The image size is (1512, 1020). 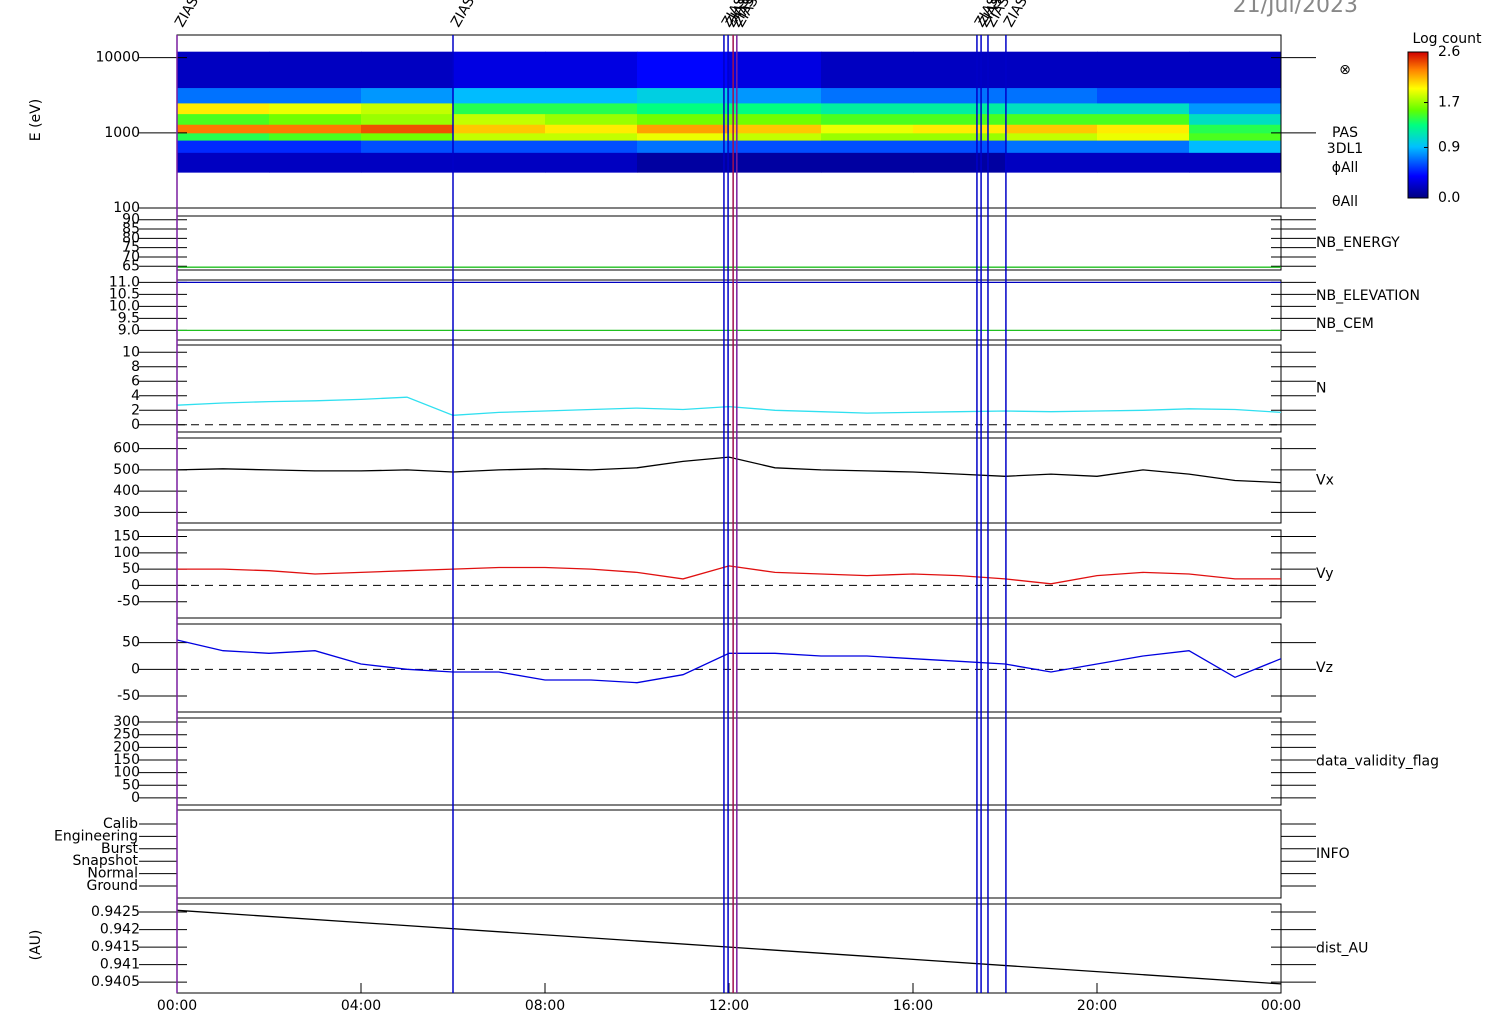 I want to click on colorbar-tick-label: 2.6, so click(x=1449, y=52).